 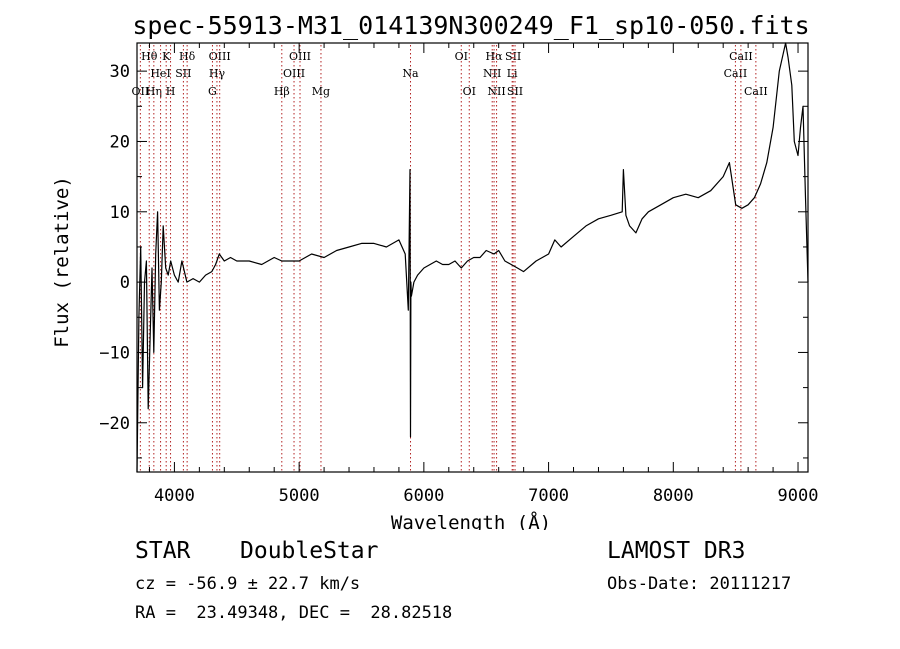 I want to click on y-axis-label: Flux (relative), so click(x=62, y=262).